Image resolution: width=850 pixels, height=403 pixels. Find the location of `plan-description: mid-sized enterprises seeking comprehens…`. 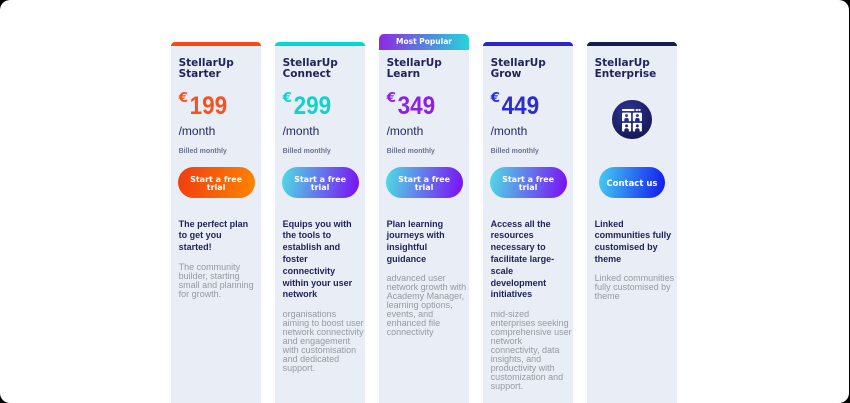

plan-description: mid-sized enterprises seeking comprehens… is located at coordinates (531, 349).